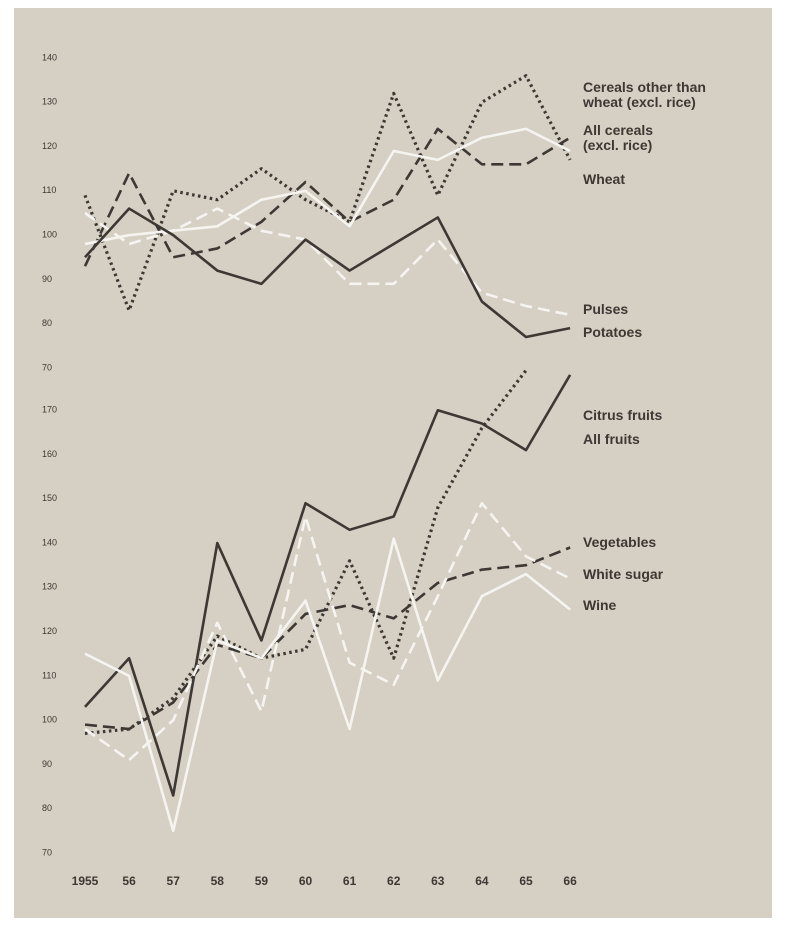 This screenshot has height=925, width=786. Describe the element at coordinates (394, 881) in the screenshot. I see `x-tick-label: 62` at that location.